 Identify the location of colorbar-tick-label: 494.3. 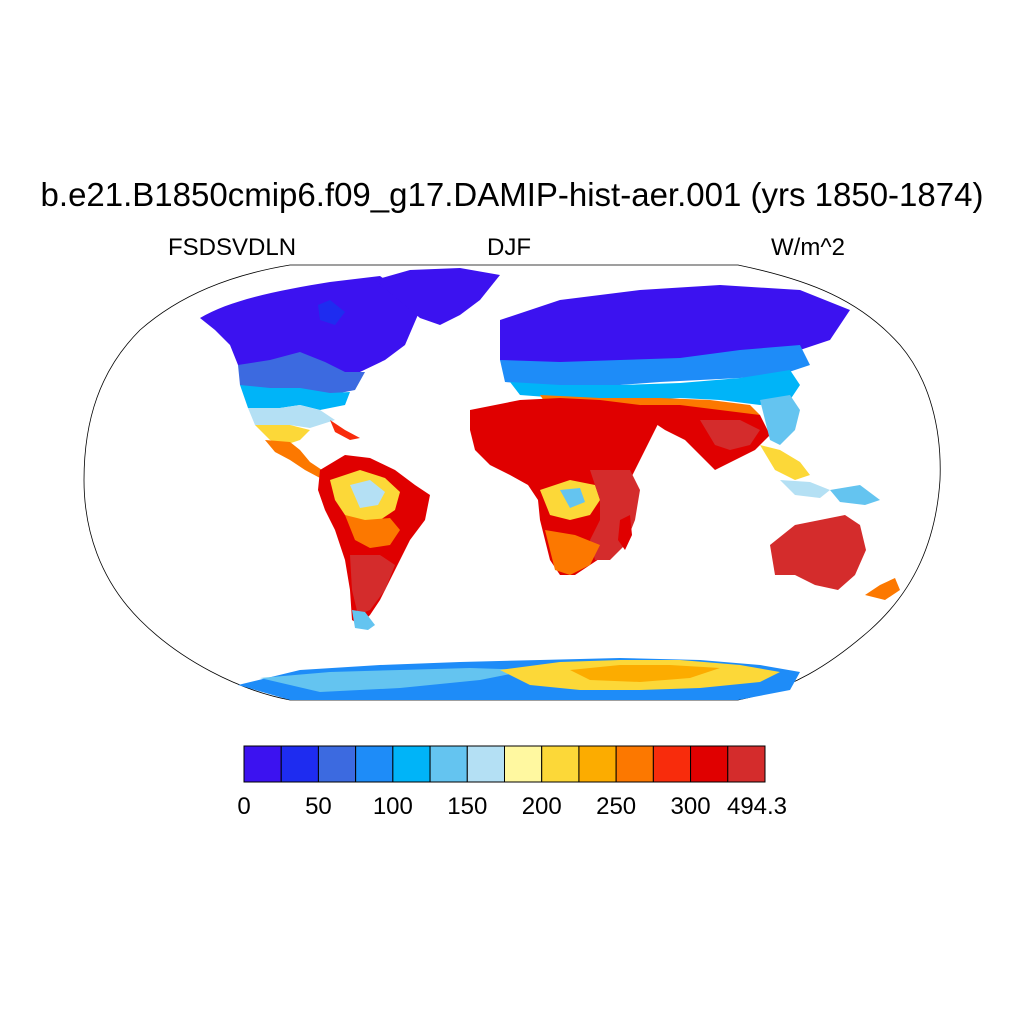
(757, 806).